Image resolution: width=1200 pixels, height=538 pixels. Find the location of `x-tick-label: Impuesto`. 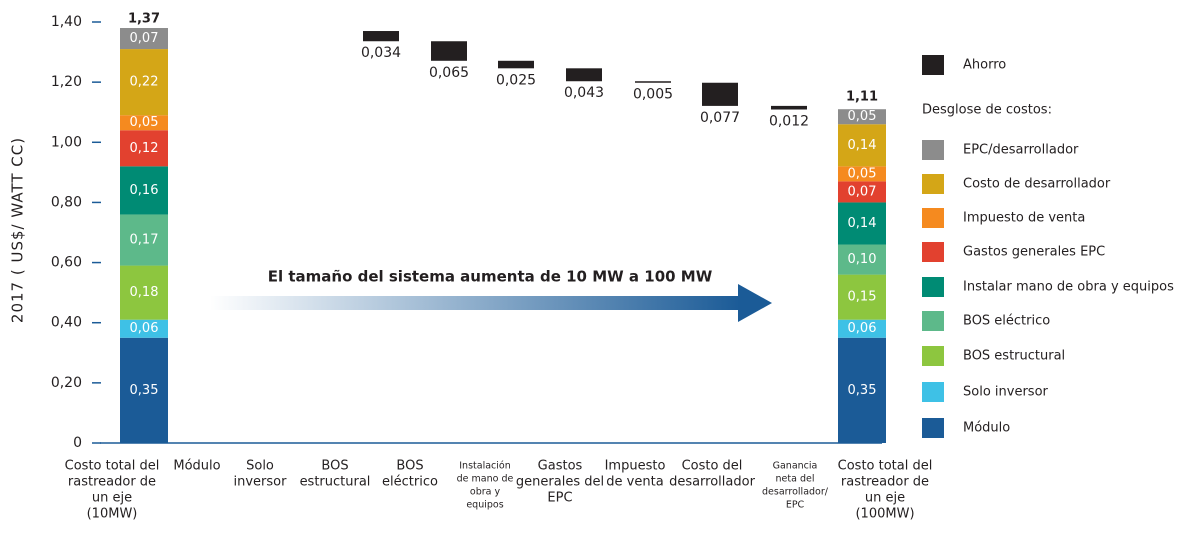

x-tick-label: Impuesto is located at coordinates (635, 466).